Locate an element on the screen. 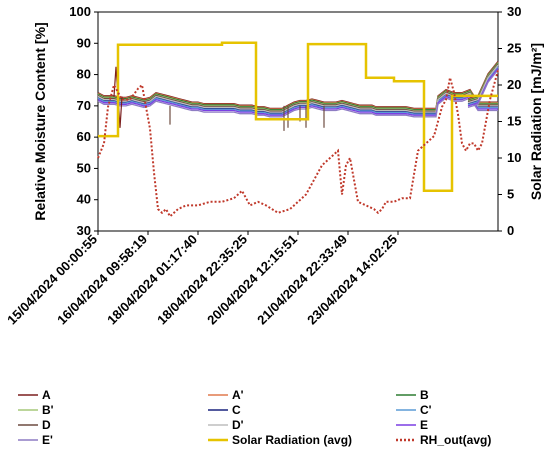  legend-label: B' is located at coordinates (48, 410).